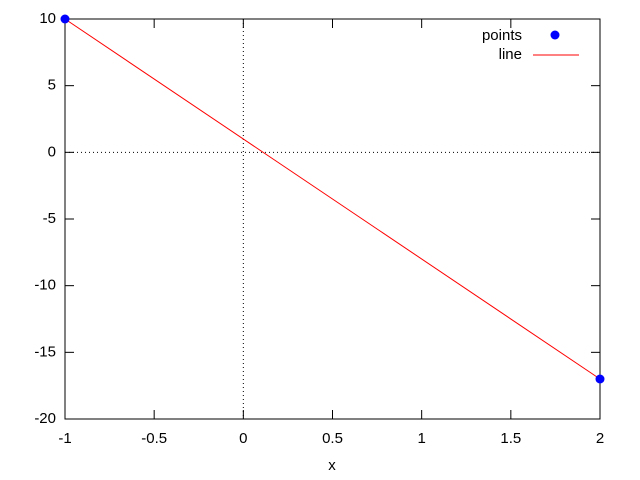 This screenshot has height=480, width=640. What do you see at coordinates (52, 151) in the screenshot?
I see `y-tick-label: 0` at bounding box center [52, 151].